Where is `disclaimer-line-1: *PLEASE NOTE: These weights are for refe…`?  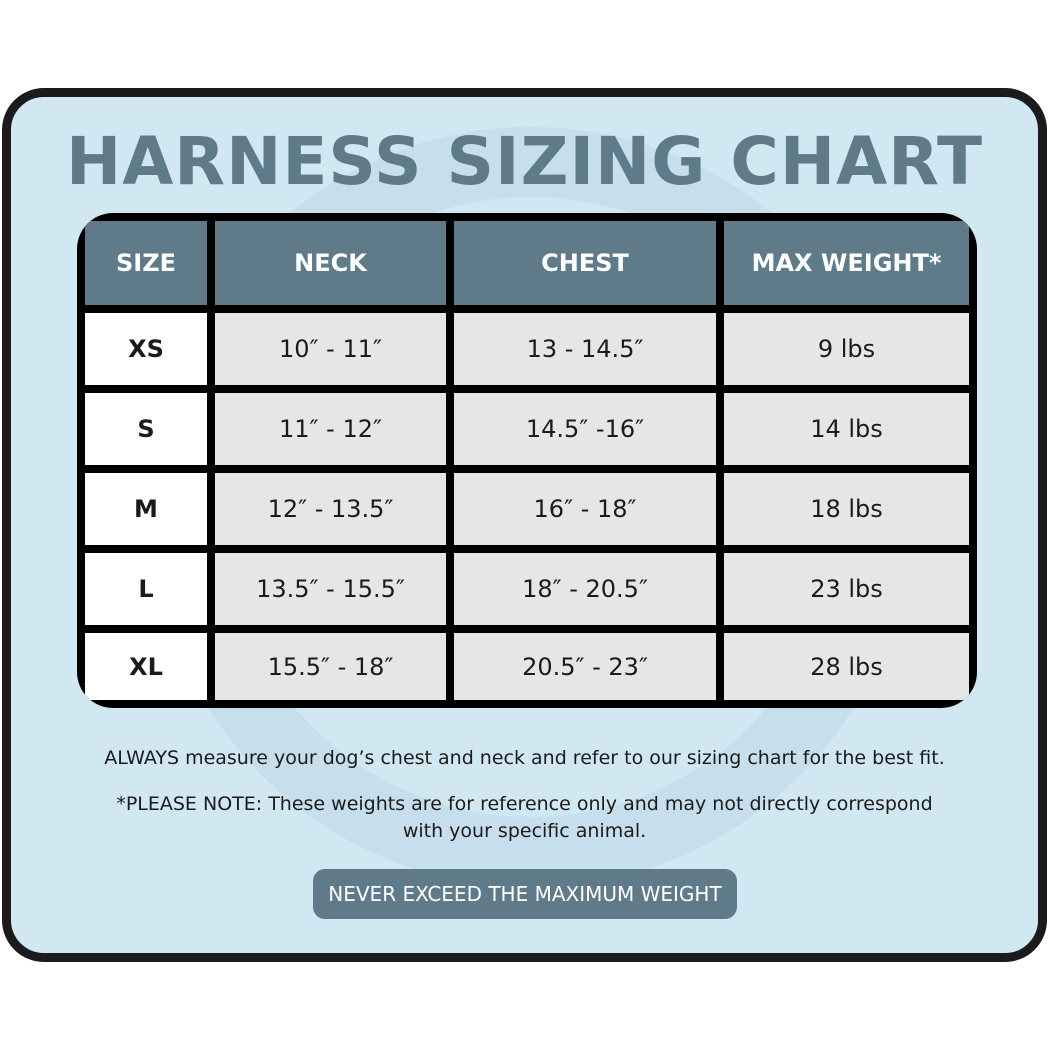 disclaimer-line-1: *PLEASE NOTE: These weights are for refe… is located at coordinates (524, 804).